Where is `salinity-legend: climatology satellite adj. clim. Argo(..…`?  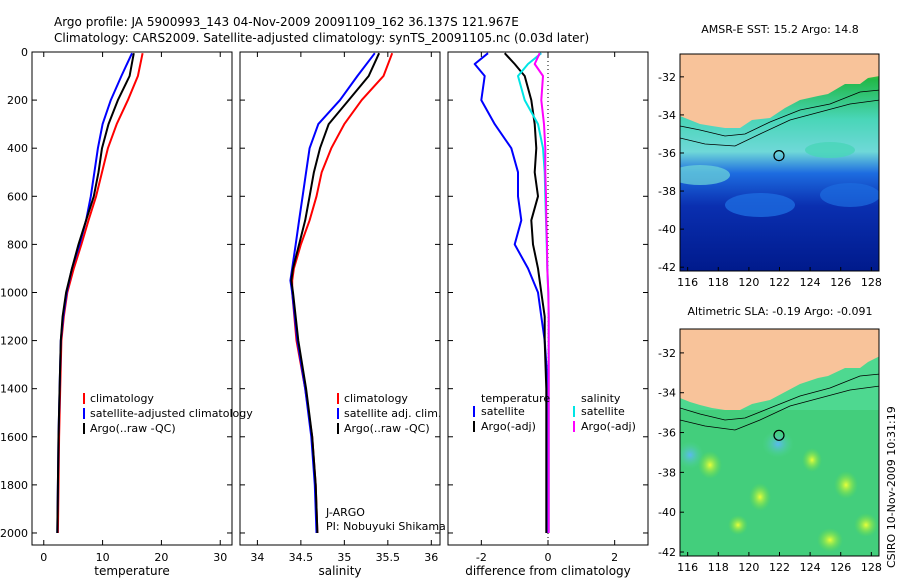
salinity-legend: climatology satellite adj. clim. Argo(..… is located at coordinates (389, 413).